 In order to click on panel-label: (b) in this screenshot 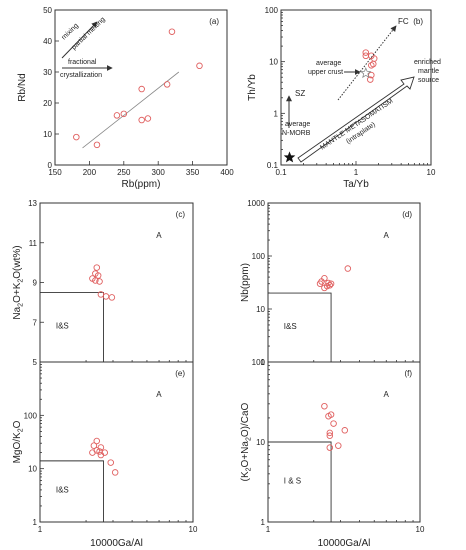, I will do `click(418, 21)`.